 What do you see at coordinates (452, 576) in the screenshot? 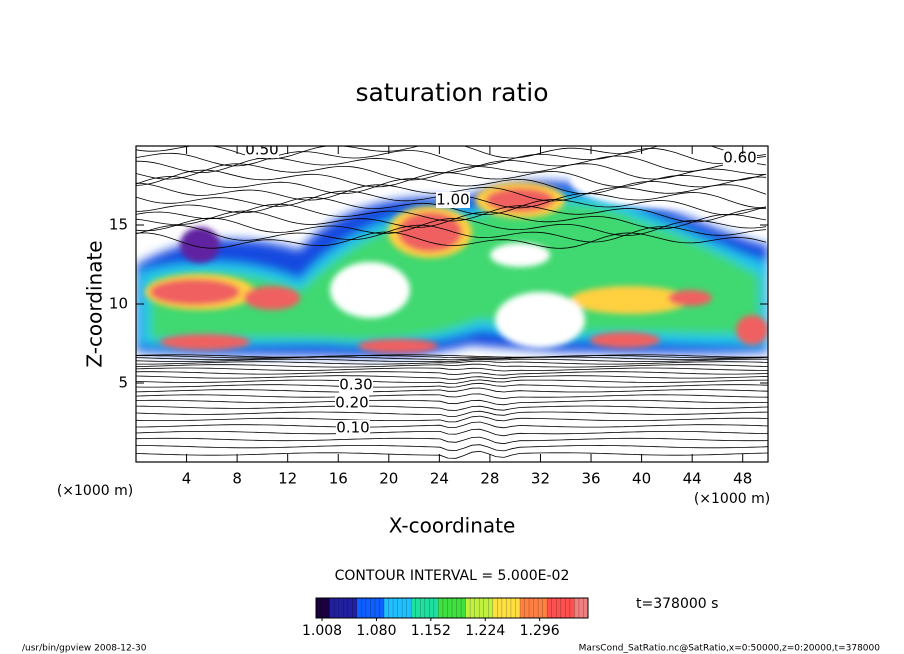
I see `contour-interval: CONTOUR INTERVAL = 5.000E-02` at bounding box center [452, 576].